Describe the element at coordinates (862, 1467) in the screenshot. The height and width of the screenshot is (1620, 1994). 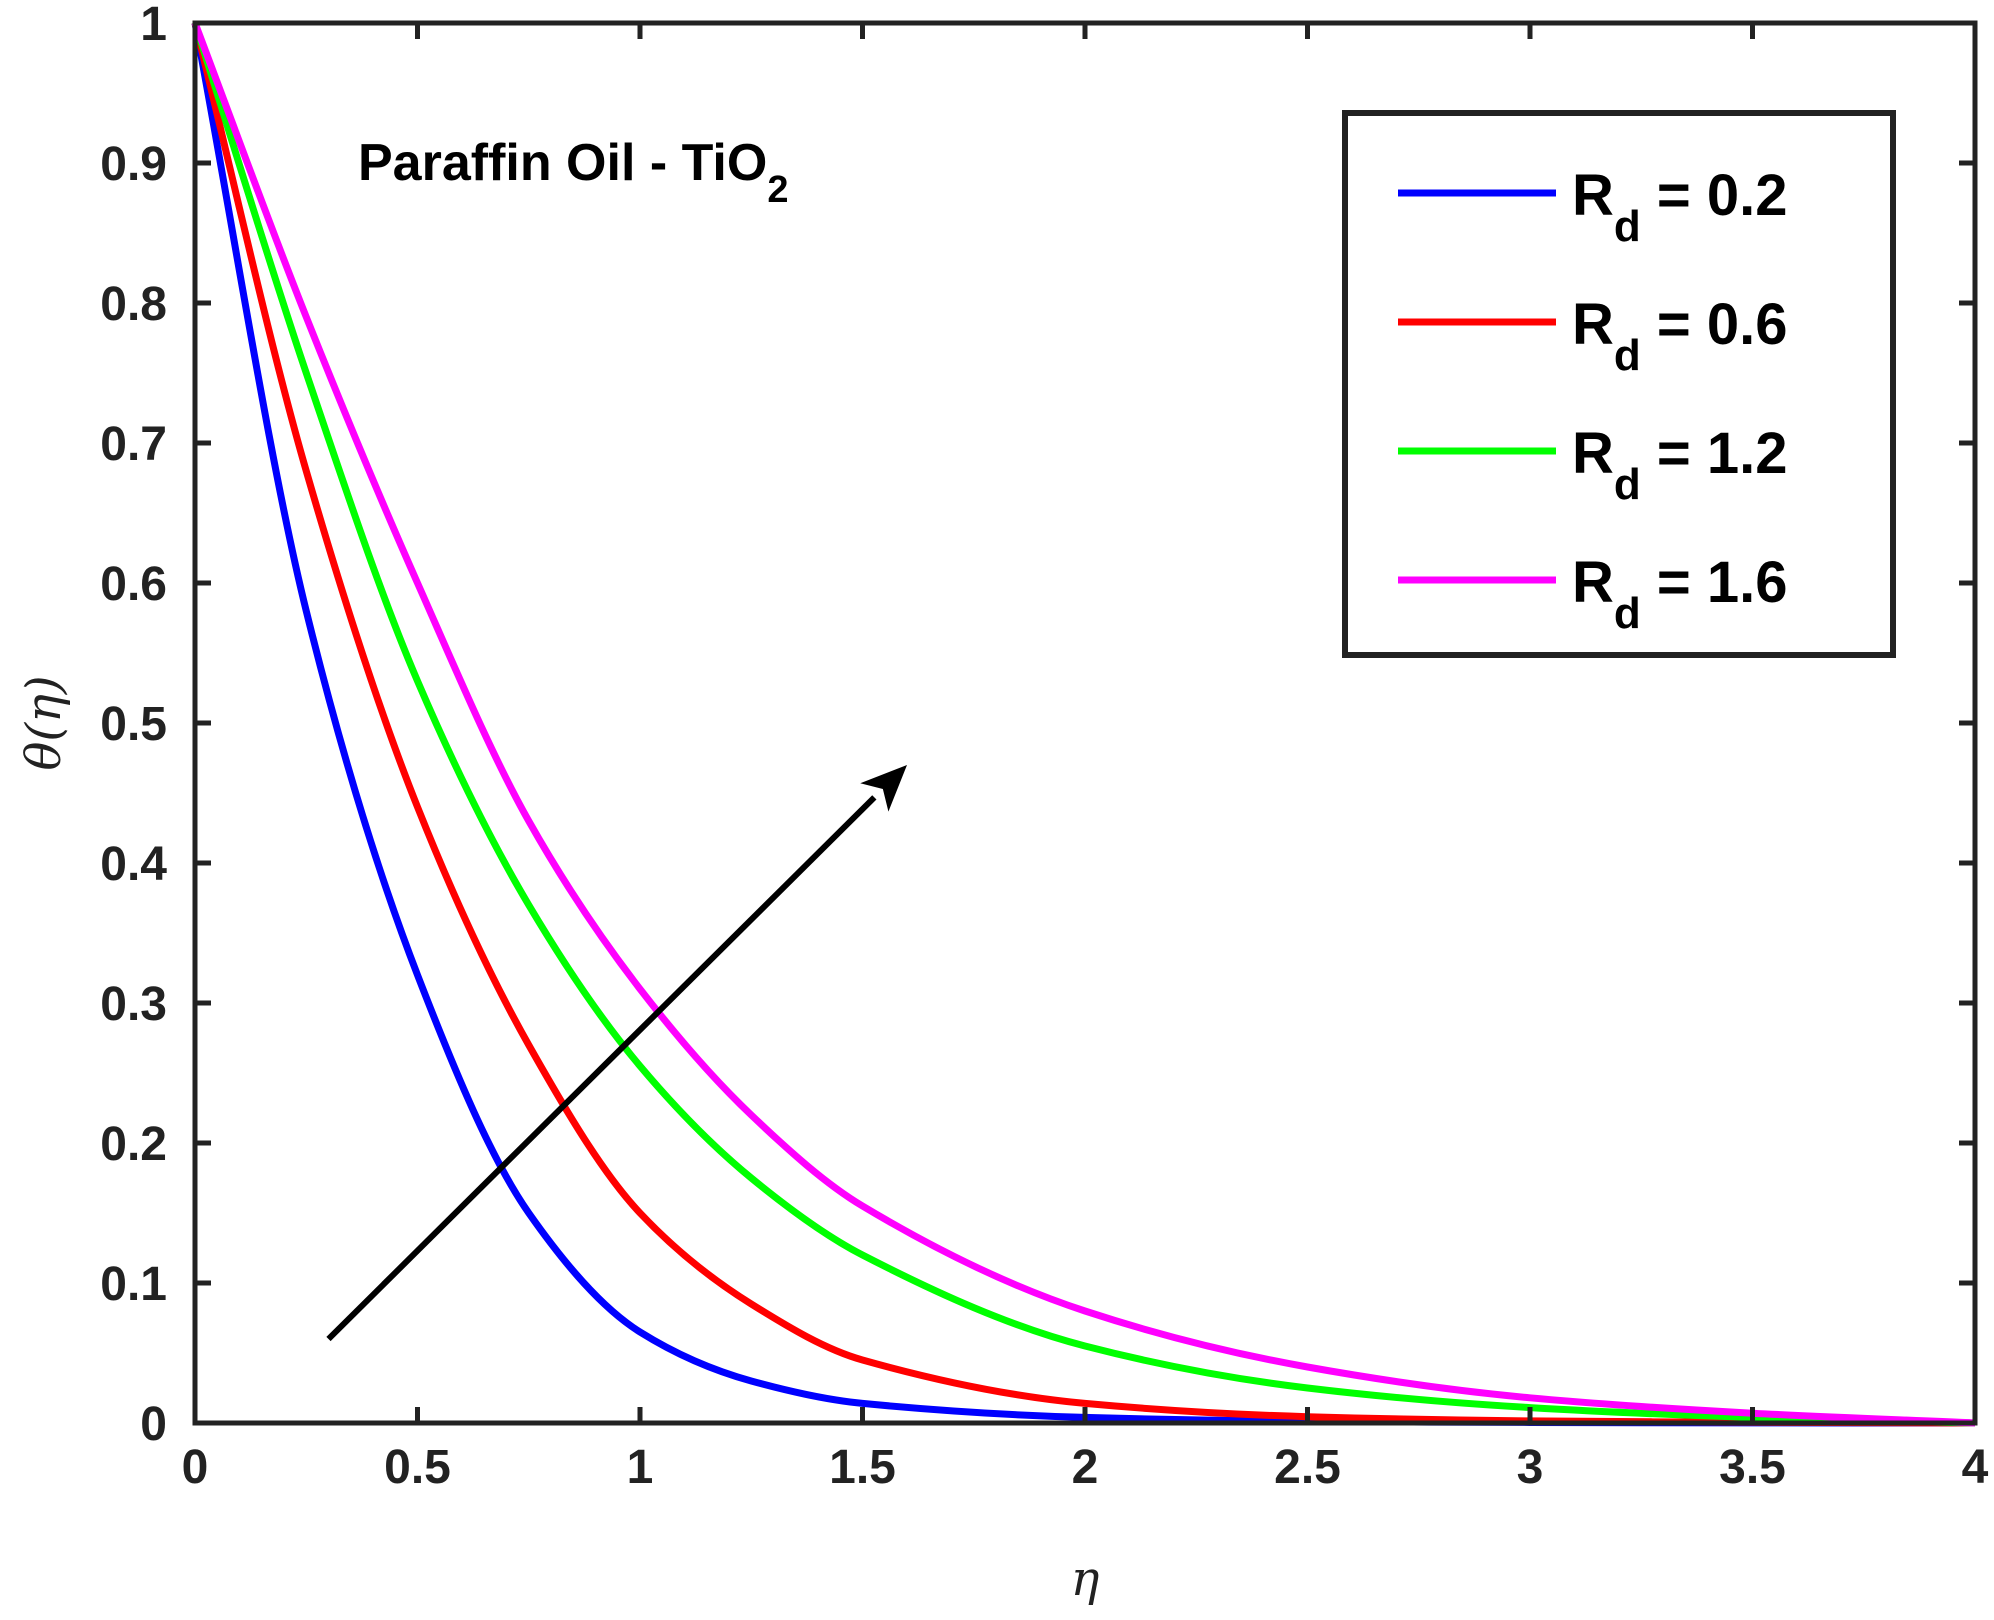
I see `x-tick-label: 1.5` at that location.